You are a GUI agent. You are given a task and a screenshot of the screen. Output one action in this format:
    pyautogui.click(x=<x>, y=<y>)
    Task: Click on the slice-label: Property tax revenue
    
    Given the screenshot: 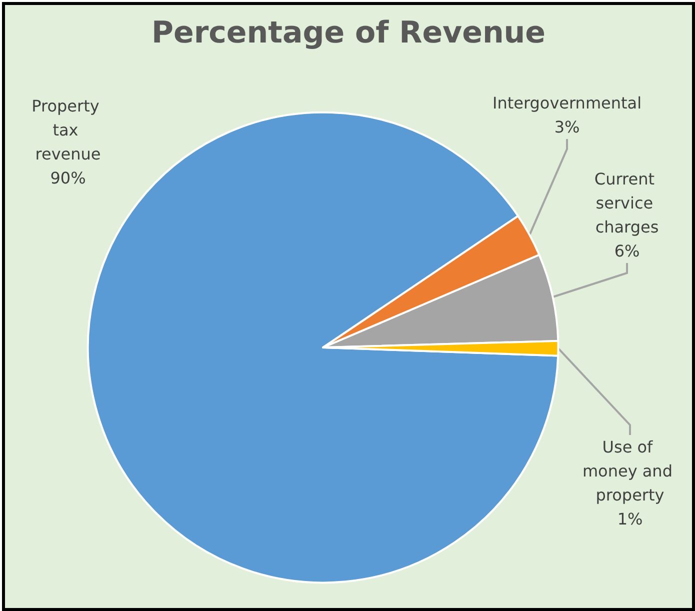 What is the action you would take?
    pyautogui.click(x=68, y=130)
    